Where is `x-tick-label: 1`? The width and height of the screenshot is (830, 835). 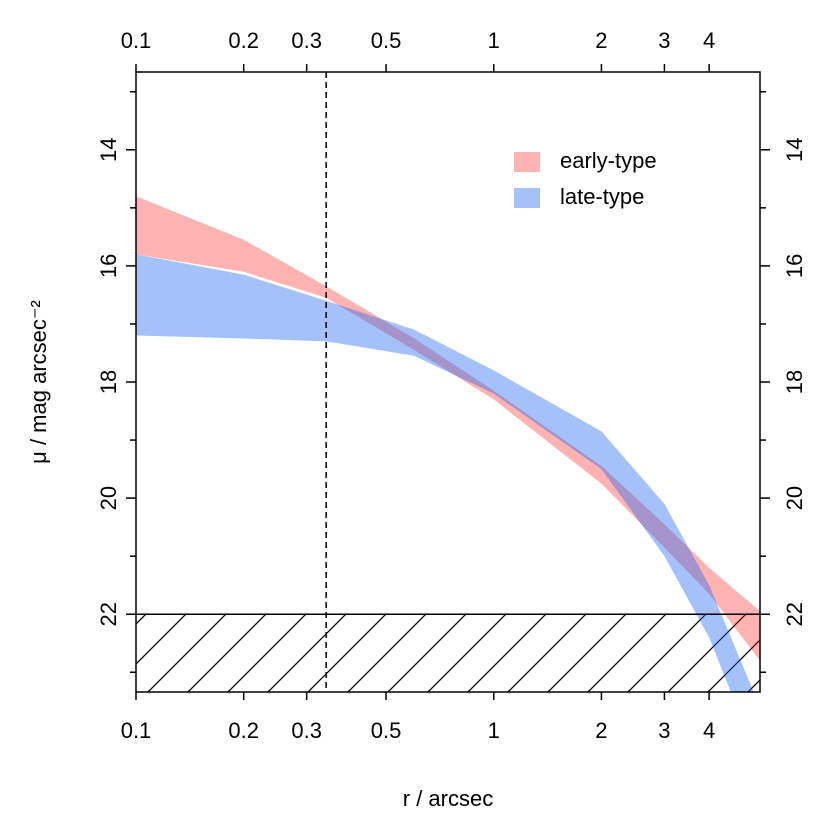
x-tick-label: 1 is located at coordinates (494, 730).